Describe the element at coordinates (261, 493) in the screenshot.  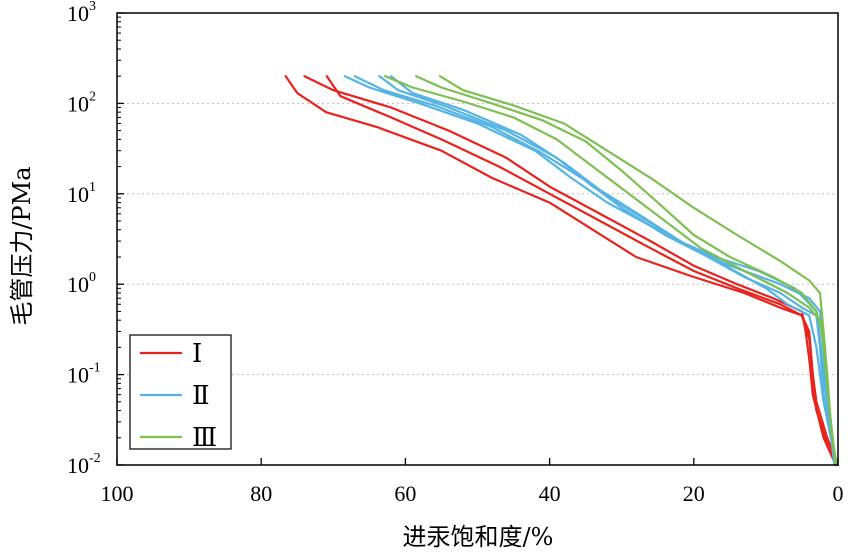
I see `x-tick-label: 80` at that location.